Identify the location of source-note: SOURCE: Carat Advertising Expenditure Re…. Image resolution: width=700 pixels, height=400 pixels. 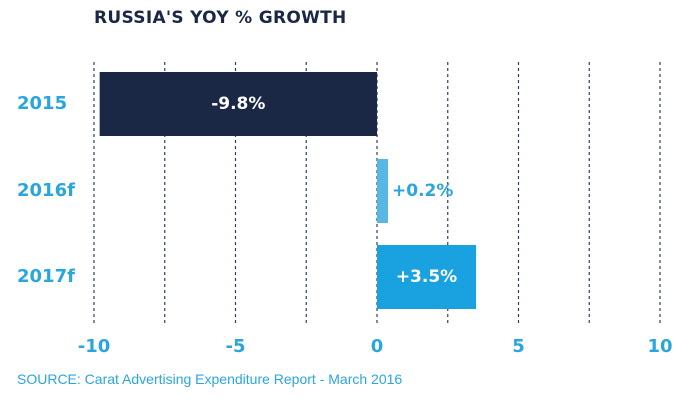
(210, 379).